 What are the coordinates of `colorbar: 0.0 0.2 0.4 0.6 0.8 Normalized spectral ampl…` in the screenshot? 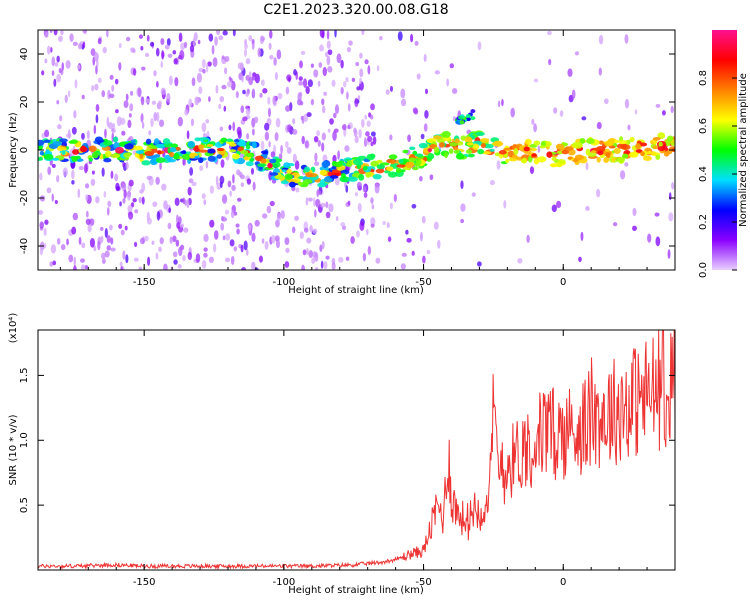 It's located at (723, 154).